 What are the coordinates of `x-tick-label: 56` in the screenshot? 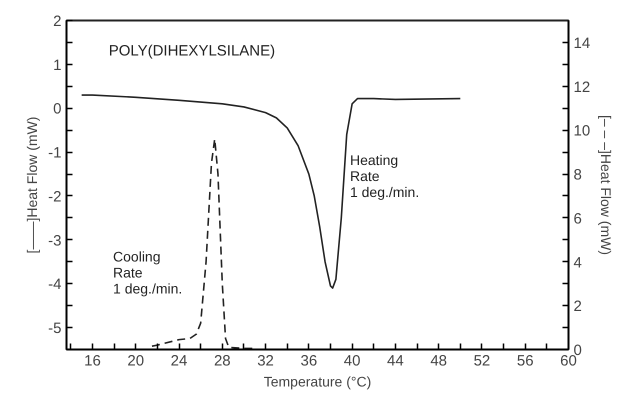 It's located at (525, 361).